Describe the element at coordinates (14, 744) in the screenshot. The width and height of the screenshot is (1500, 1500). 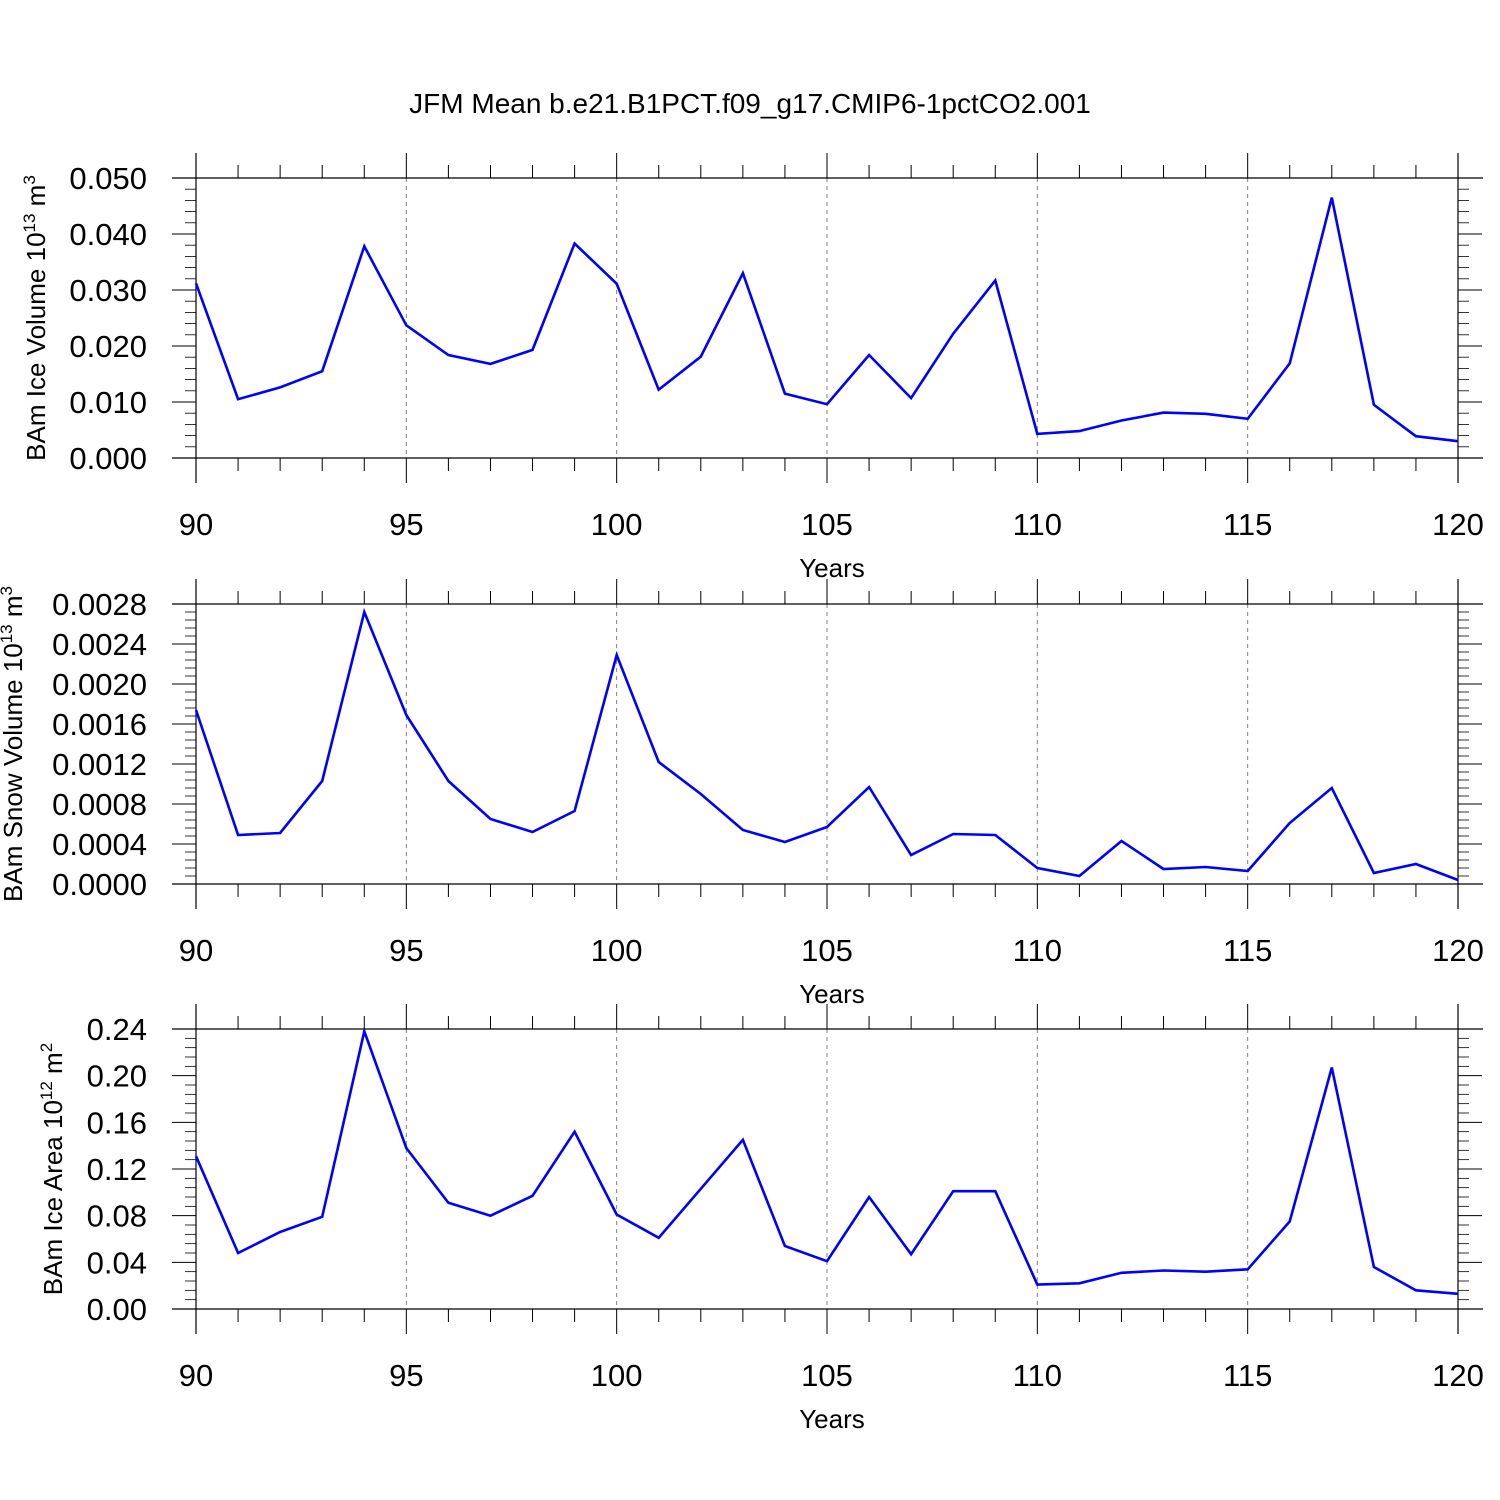
I see `y-axis-label: BAm Snow Volume 1013 m3` at that location.